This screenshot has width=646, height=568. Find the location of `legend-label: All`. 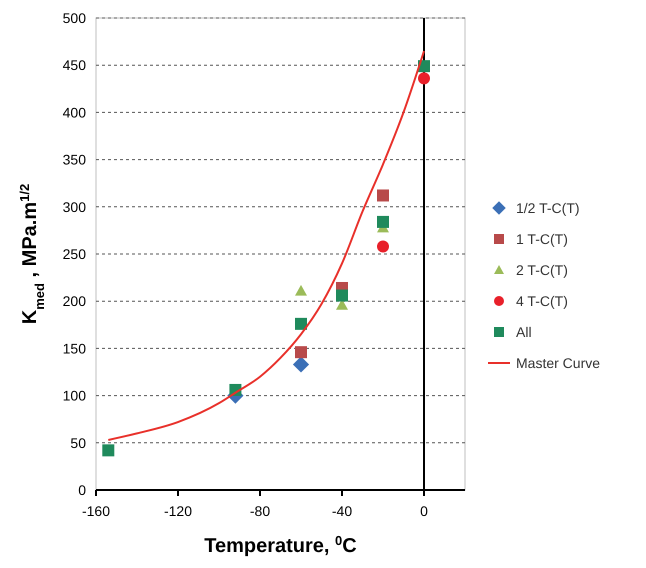

legend-label: All is located at coordinates (524, 332).